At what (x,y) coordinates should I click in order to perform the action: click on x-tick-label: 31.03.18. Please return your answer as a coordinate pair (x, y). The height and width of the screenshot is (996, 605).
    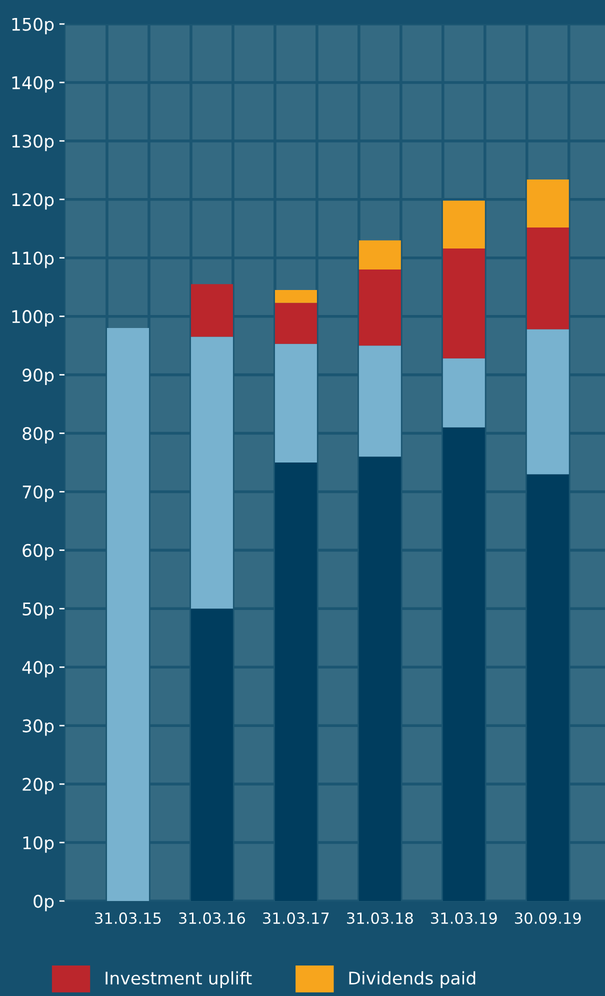
    Looking at the image, I should click on (380, 918).